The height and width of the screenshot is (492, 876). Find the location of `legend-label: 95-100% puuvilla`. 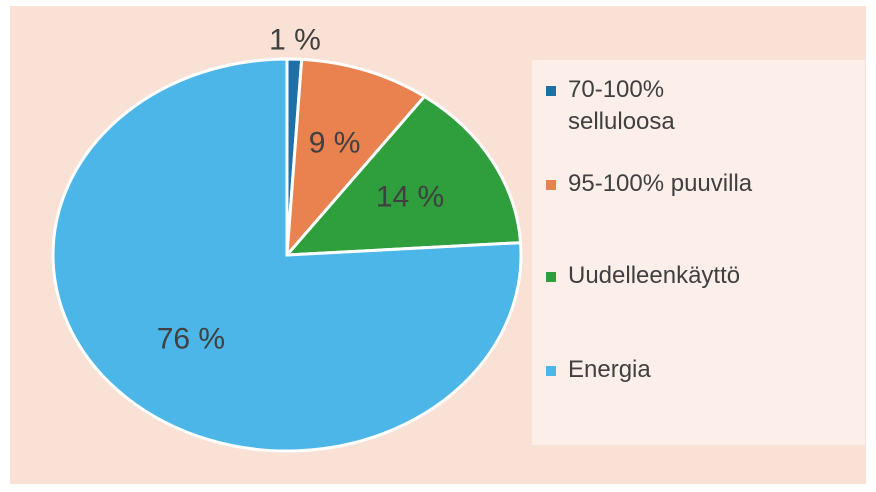

legend-label: 95-100% puuvilla is located at coordinates (660, 183).